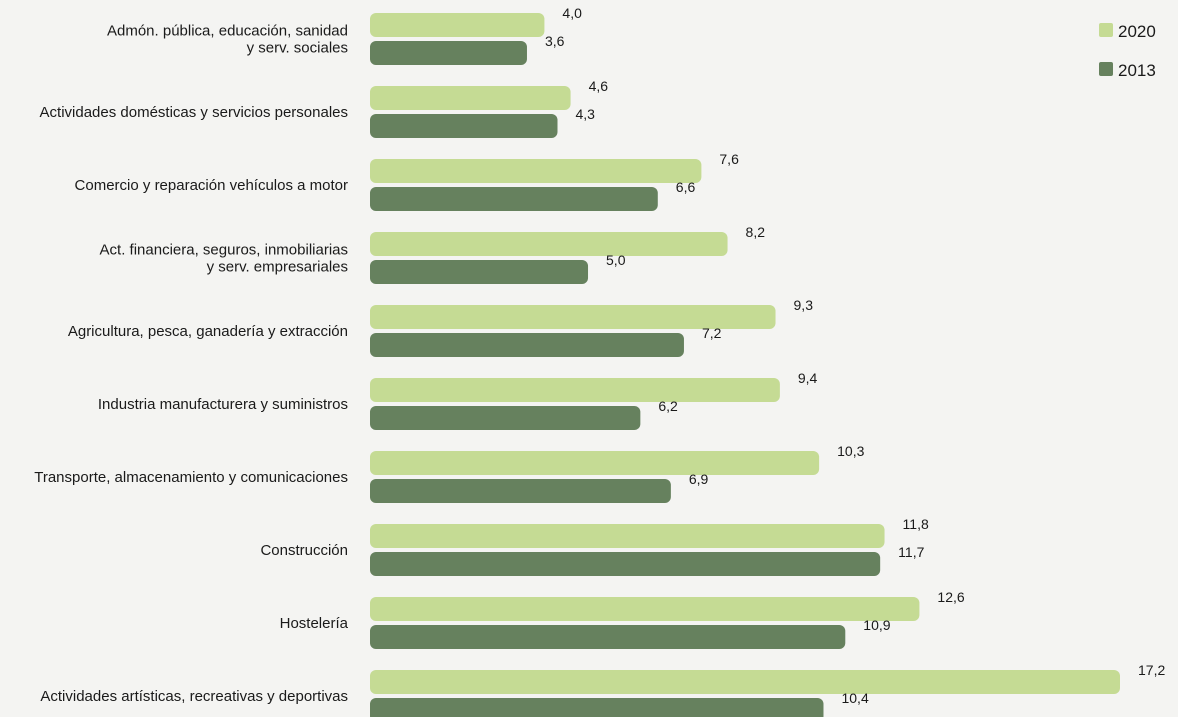  I want to click on value-label: 9,4, so click(808, 378).